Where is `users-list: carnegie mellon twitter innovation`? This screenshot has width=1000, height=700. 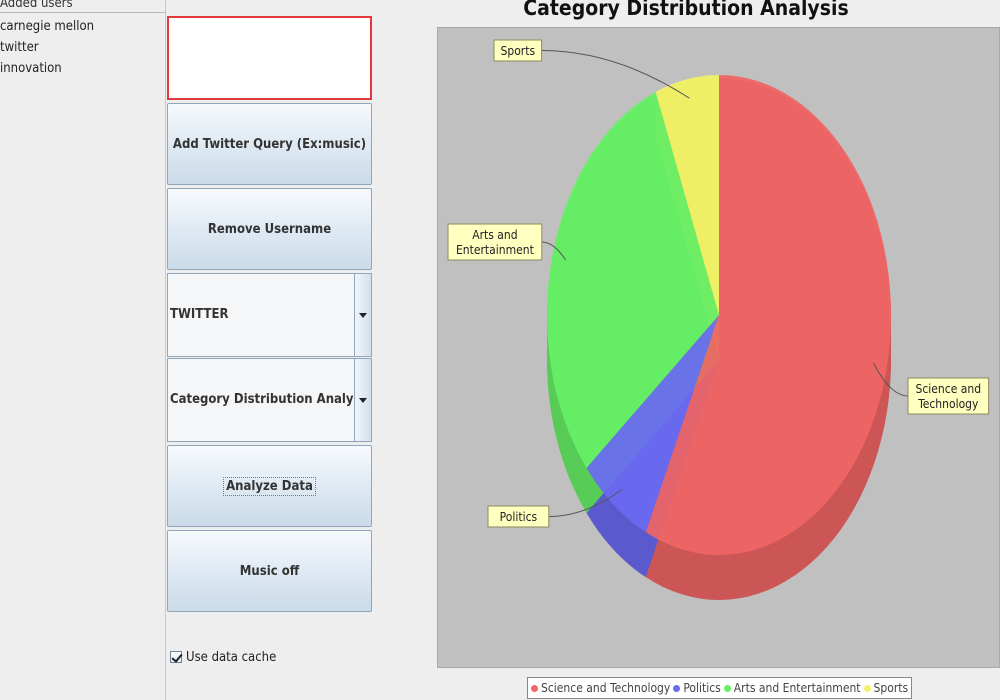 users-list: carnegie mellon twitter innovation is located at coordinates (83, 47).